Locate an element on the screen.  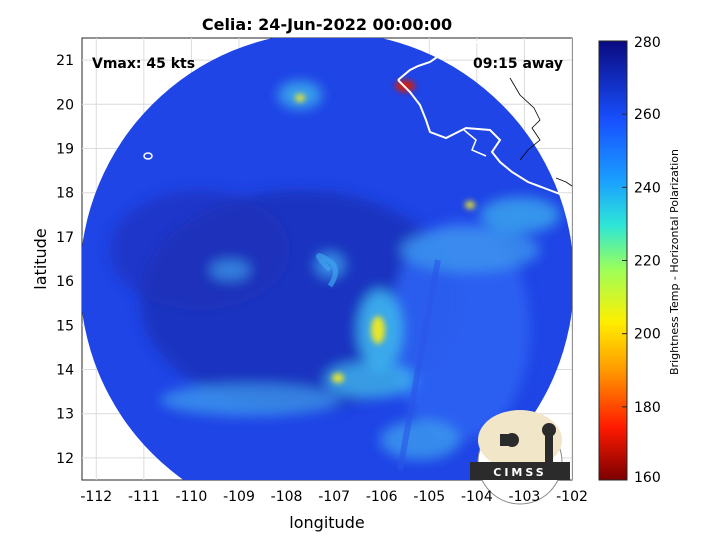
y-axis-ticks: 12 13 14 15 16 17 18 19 20 21 is located at coordinates (65, 260).